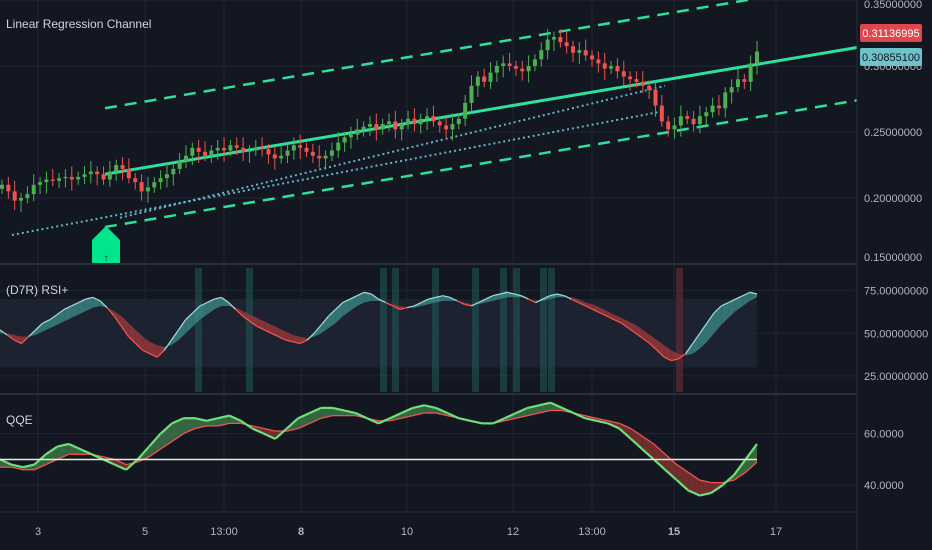 The height and width of the screenshot is (550, 932). Describe the element at coordinates (106, 258) in the screenshot. I see `up-arrow-icon: ↑` at that location.